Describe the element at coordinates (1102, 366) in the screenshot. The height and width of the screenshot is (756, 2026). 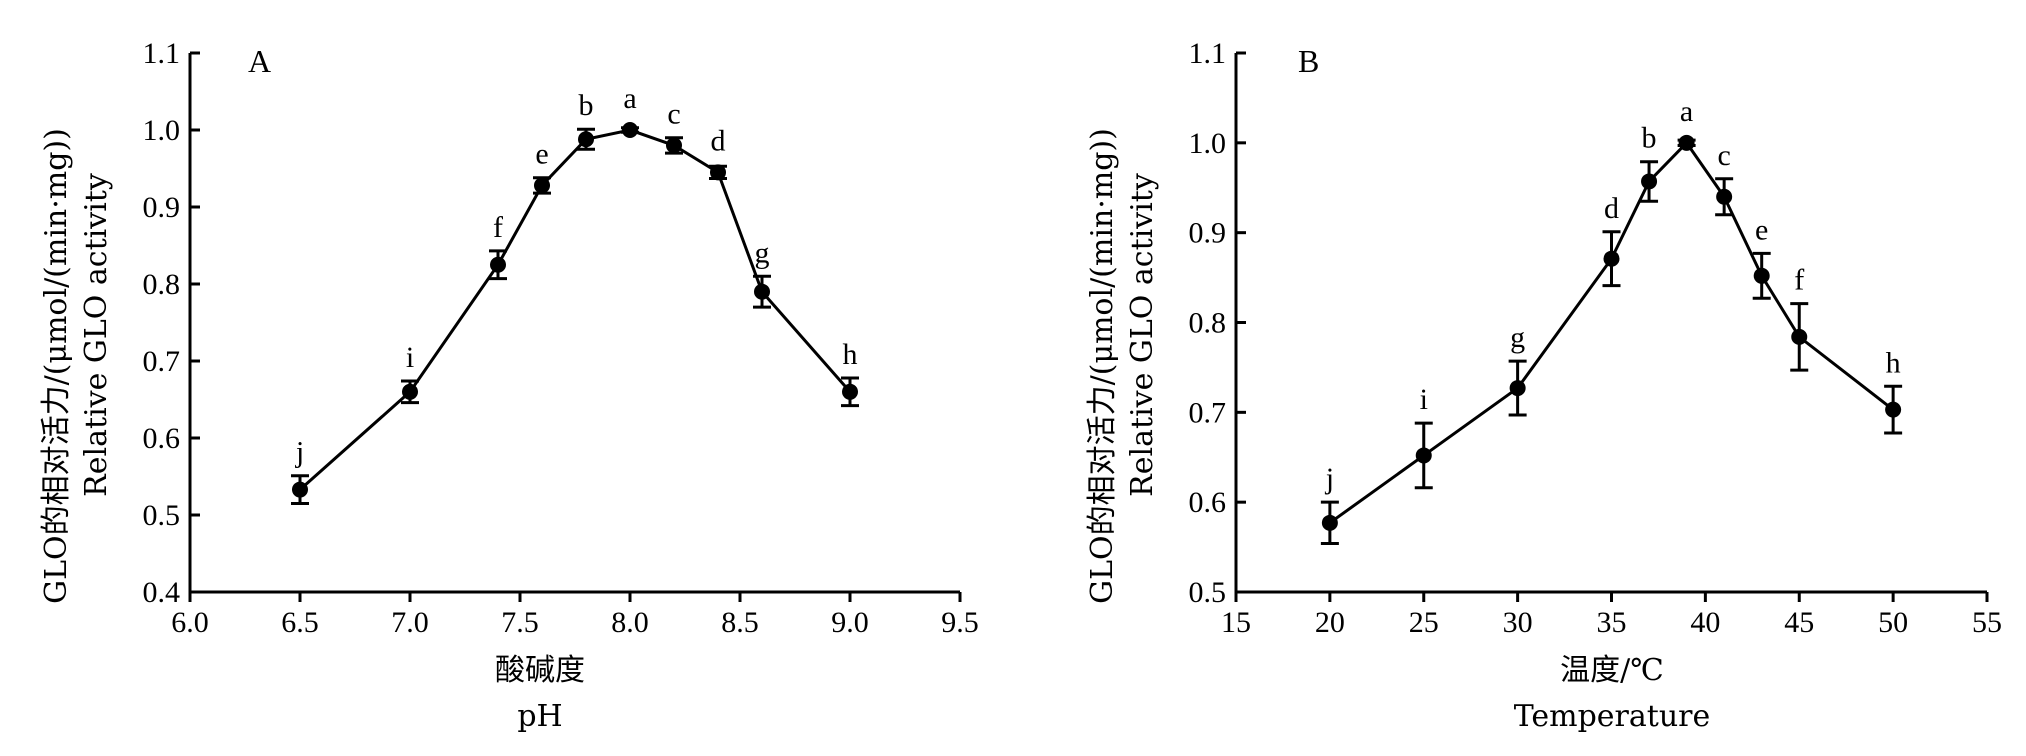
I see `y-axis-title-cn-b: GLO的相对活力/(μmol/(min·mg))` at that location.